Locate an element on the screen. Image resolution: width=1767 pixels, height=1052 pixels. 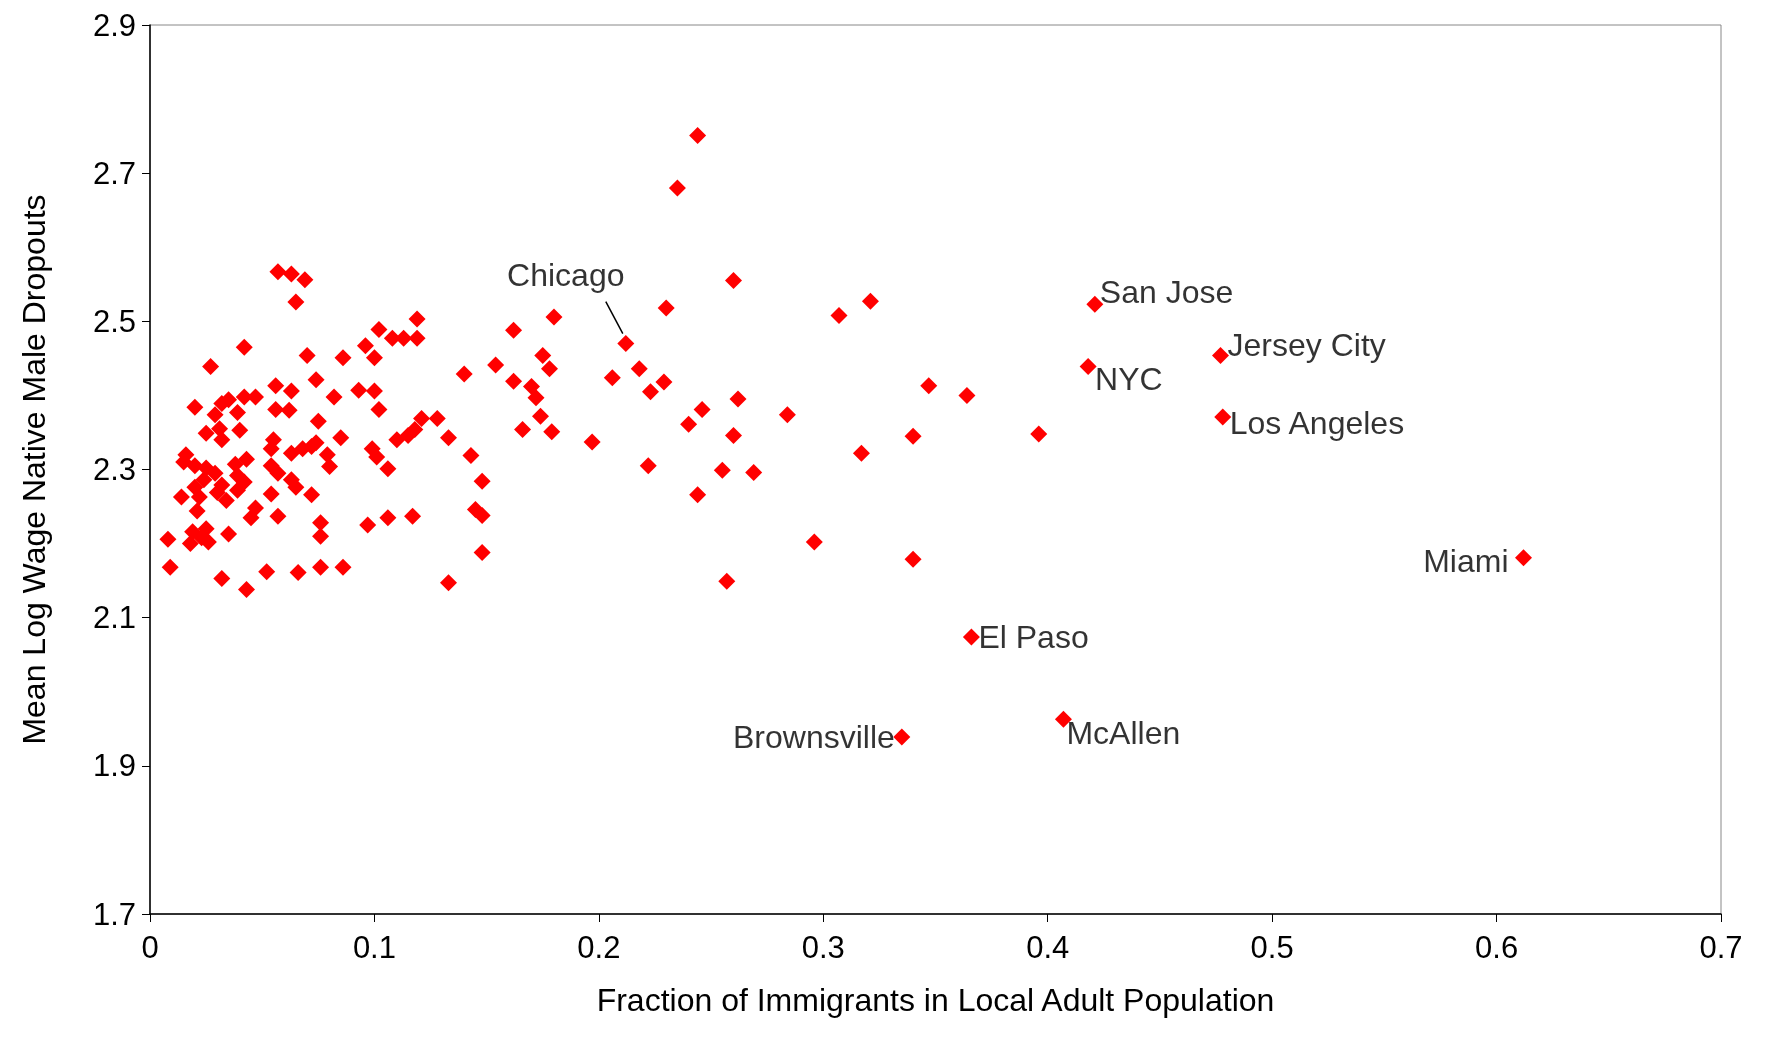
annotation: Chicago is located at coordinates (566, 274).